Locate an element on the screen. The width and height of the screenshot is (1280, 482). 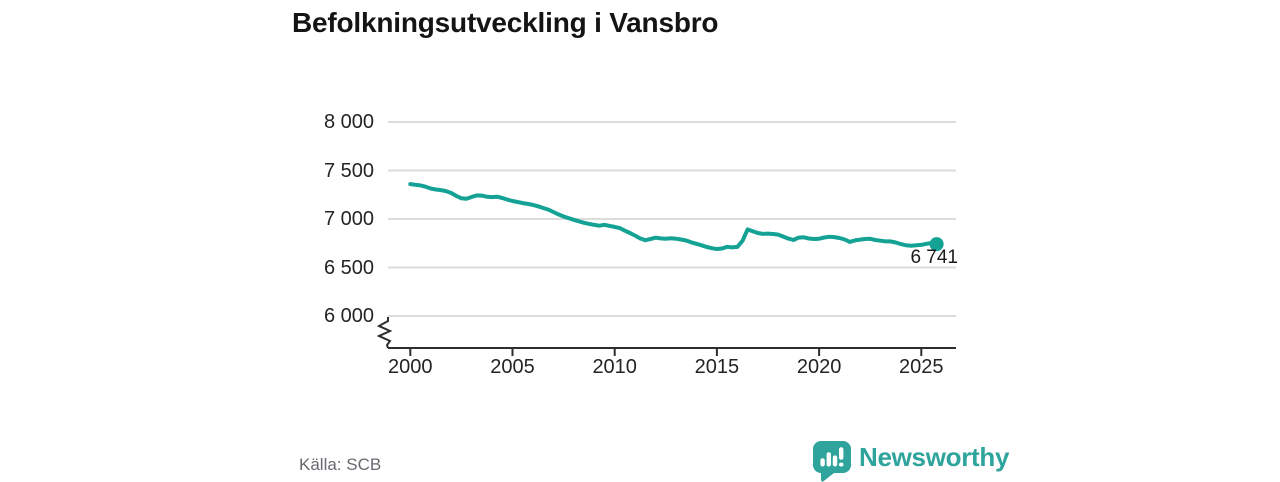
x-tick-label: 2005 is located at coordinates (512, 367).